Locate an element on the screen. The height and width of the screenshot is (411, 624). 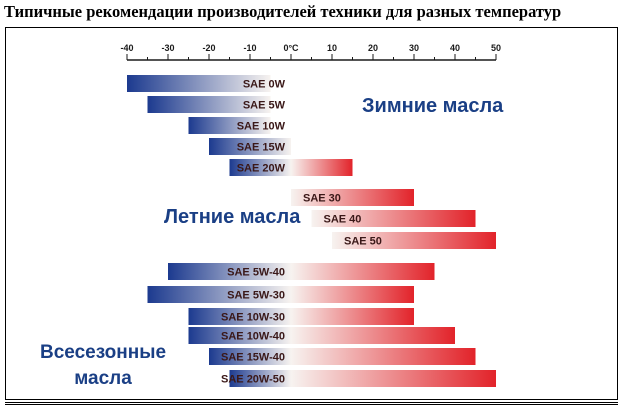
allseason-label-line1: Всесезонные is located at coordinates (103, 352).